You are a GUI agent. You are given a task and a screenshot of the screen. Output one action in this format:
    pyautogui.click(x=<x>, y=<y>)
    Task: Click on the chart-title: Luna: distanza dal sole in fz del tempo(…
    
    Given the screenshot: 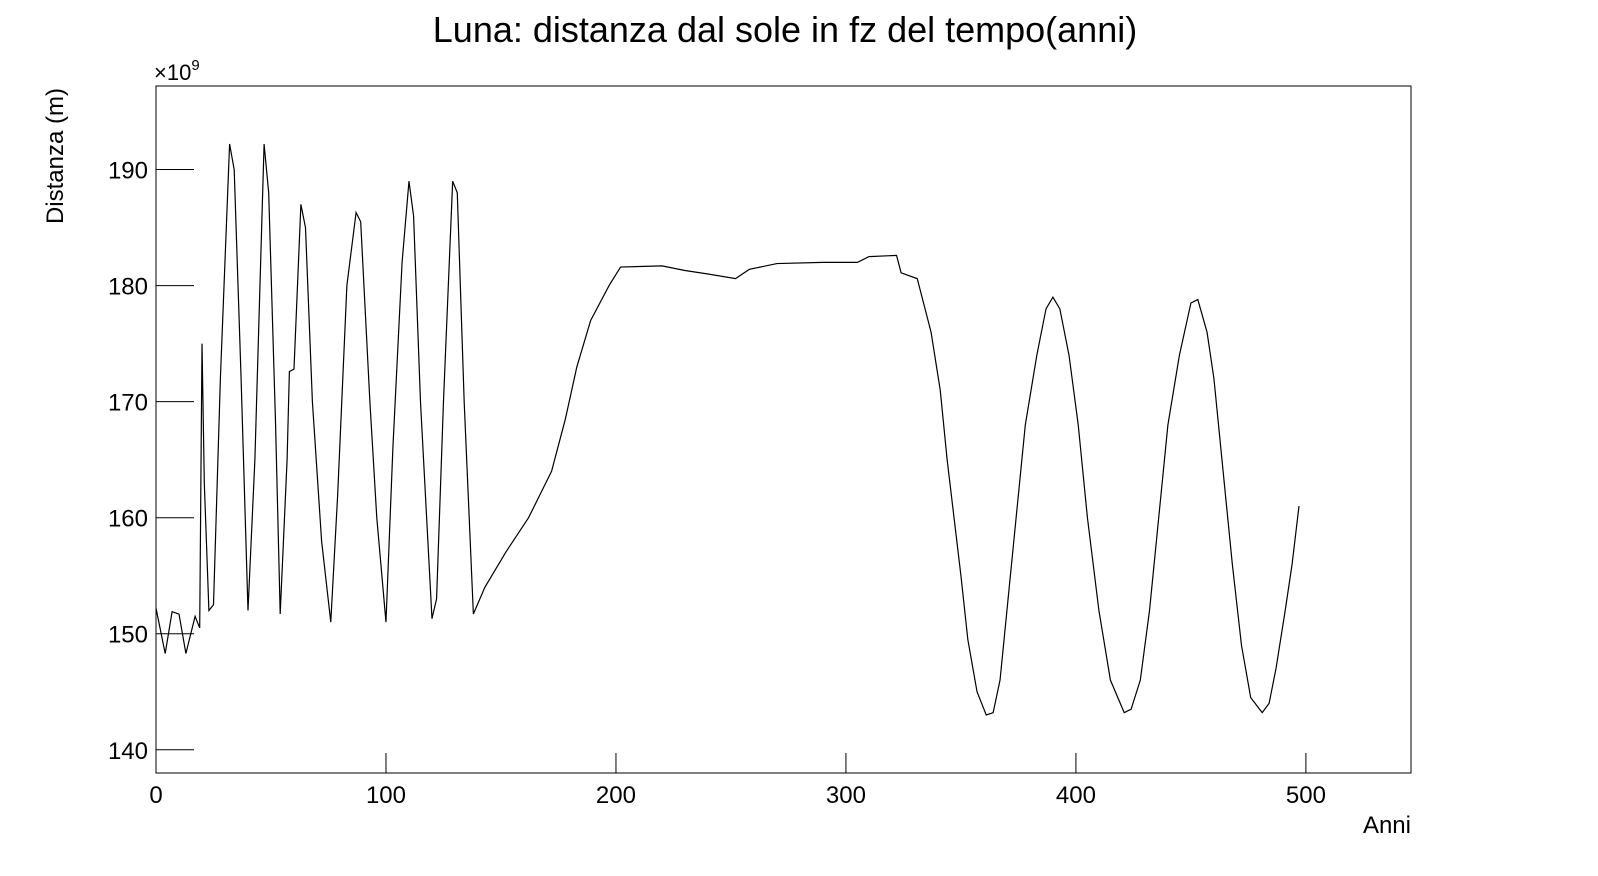 What is the action you would take?
    pyautogui.click(x=785, y=29)
    